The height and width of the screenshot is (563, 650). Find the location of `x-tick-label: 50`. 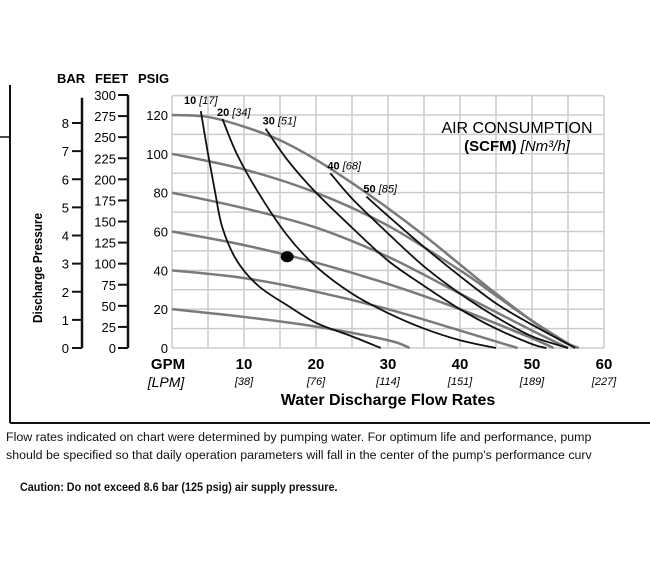

x-tick-label: 50 is located at coordinates (532, 364).